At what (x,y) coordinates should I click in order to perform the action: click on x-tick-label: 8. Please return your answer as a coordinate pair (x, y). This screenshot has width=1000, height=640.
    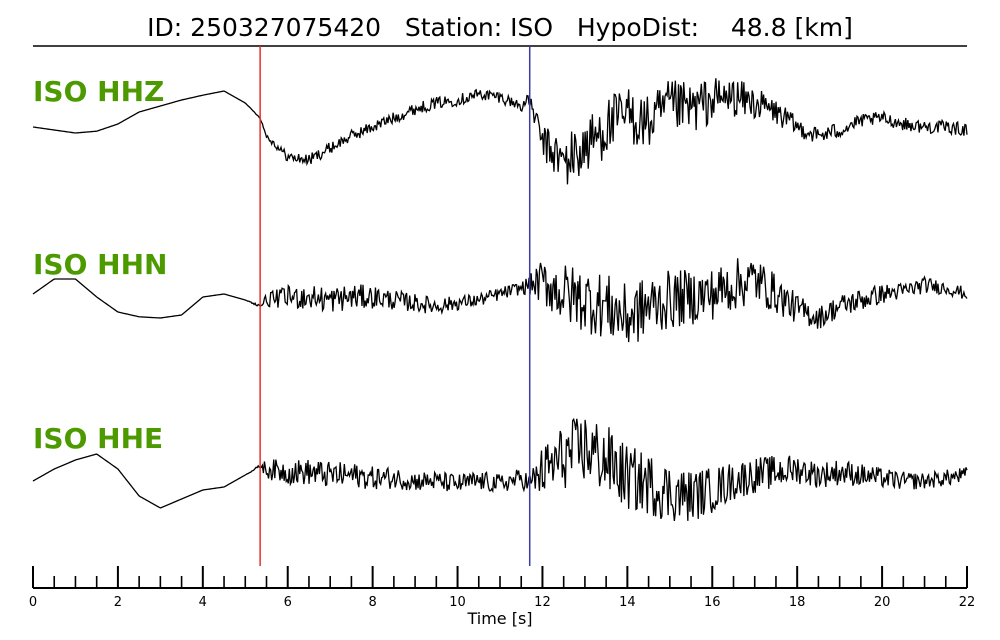
    Looking at the image, I should click on (372, 602).